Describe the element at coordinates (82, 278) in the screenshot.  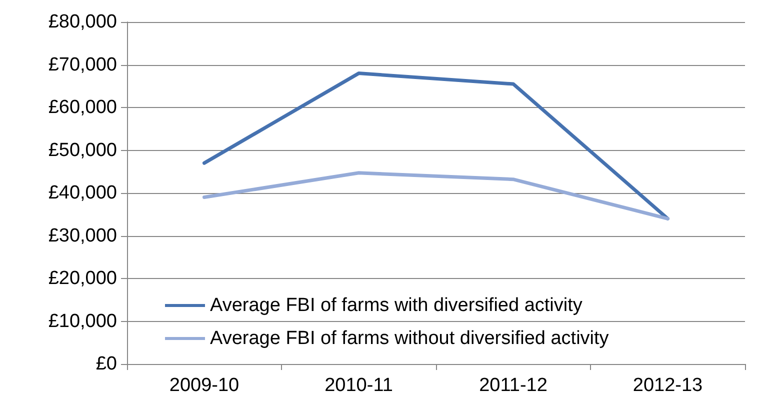
I see `y-tick-label: £20,000` at that location.